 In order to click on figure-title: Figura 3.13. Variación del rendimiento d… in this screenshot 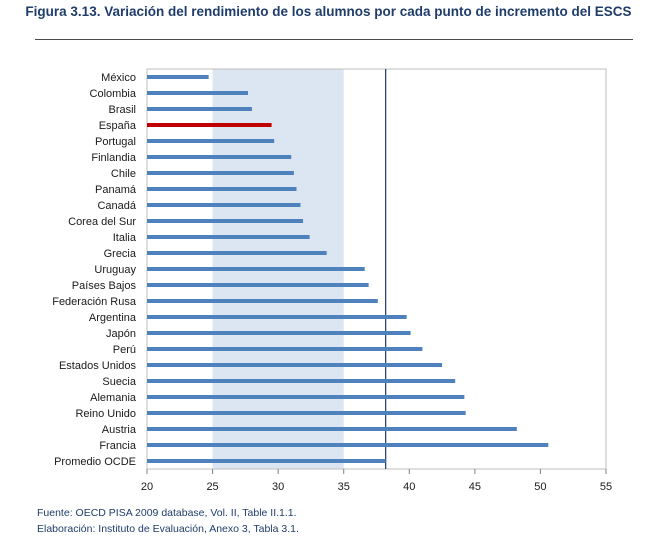, I will do `click(328, 11)`.